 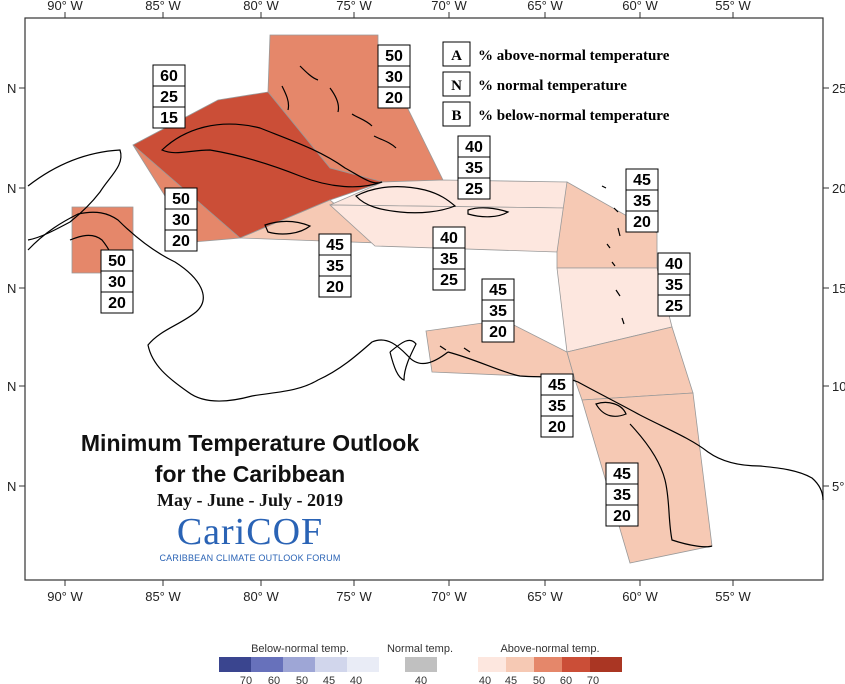 What do you see at coordinates (169, 118) in the screenshot?
I see `prob-below: 15` at bounding box center [169, 118].